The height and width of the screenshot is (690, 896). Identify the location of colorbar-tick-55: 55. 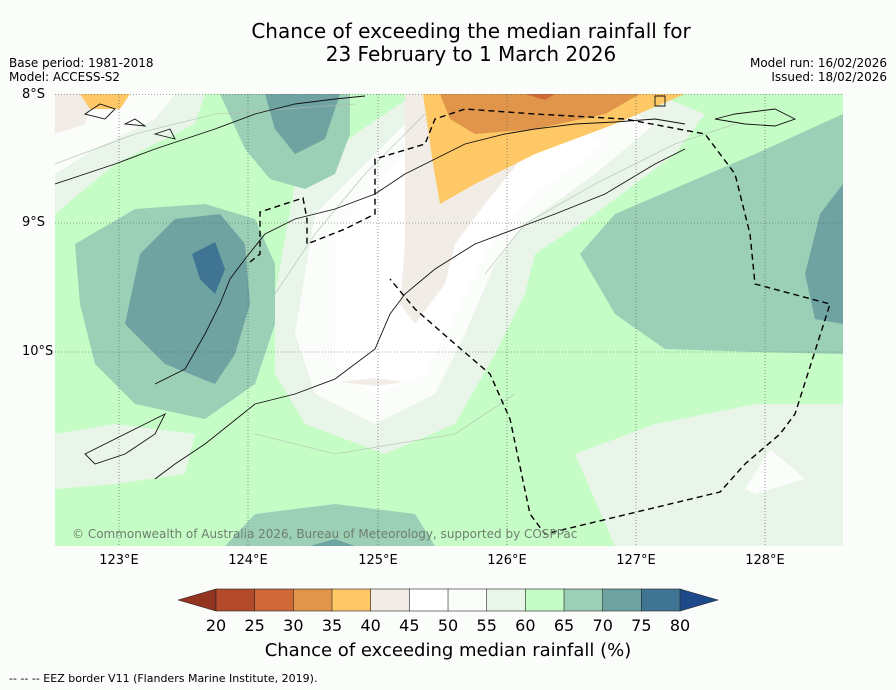
(486, 625).